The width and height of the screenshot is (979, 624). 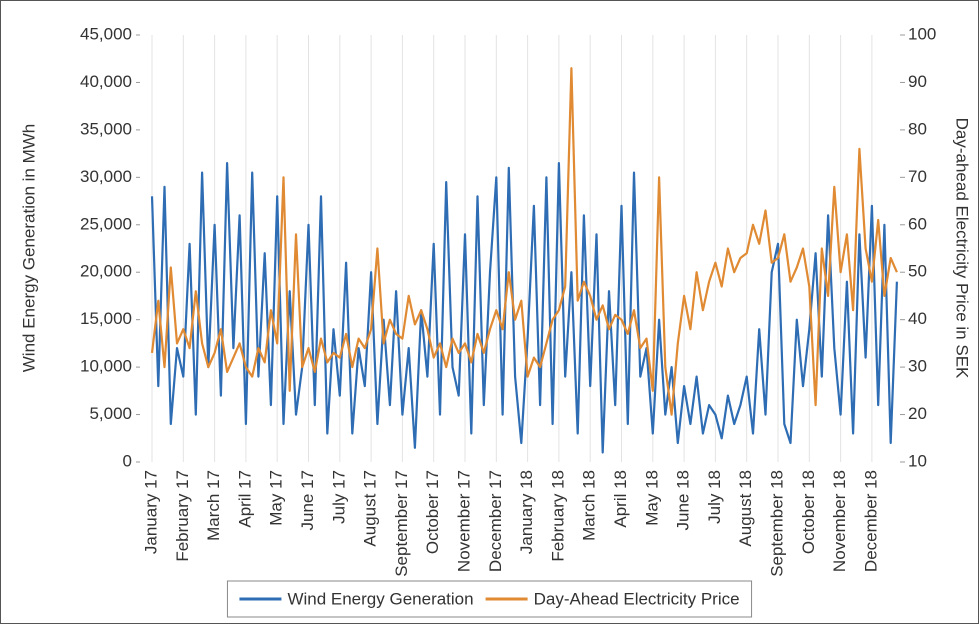 I want to click on x-tick-label: April 17, so click(x=244, y=499).